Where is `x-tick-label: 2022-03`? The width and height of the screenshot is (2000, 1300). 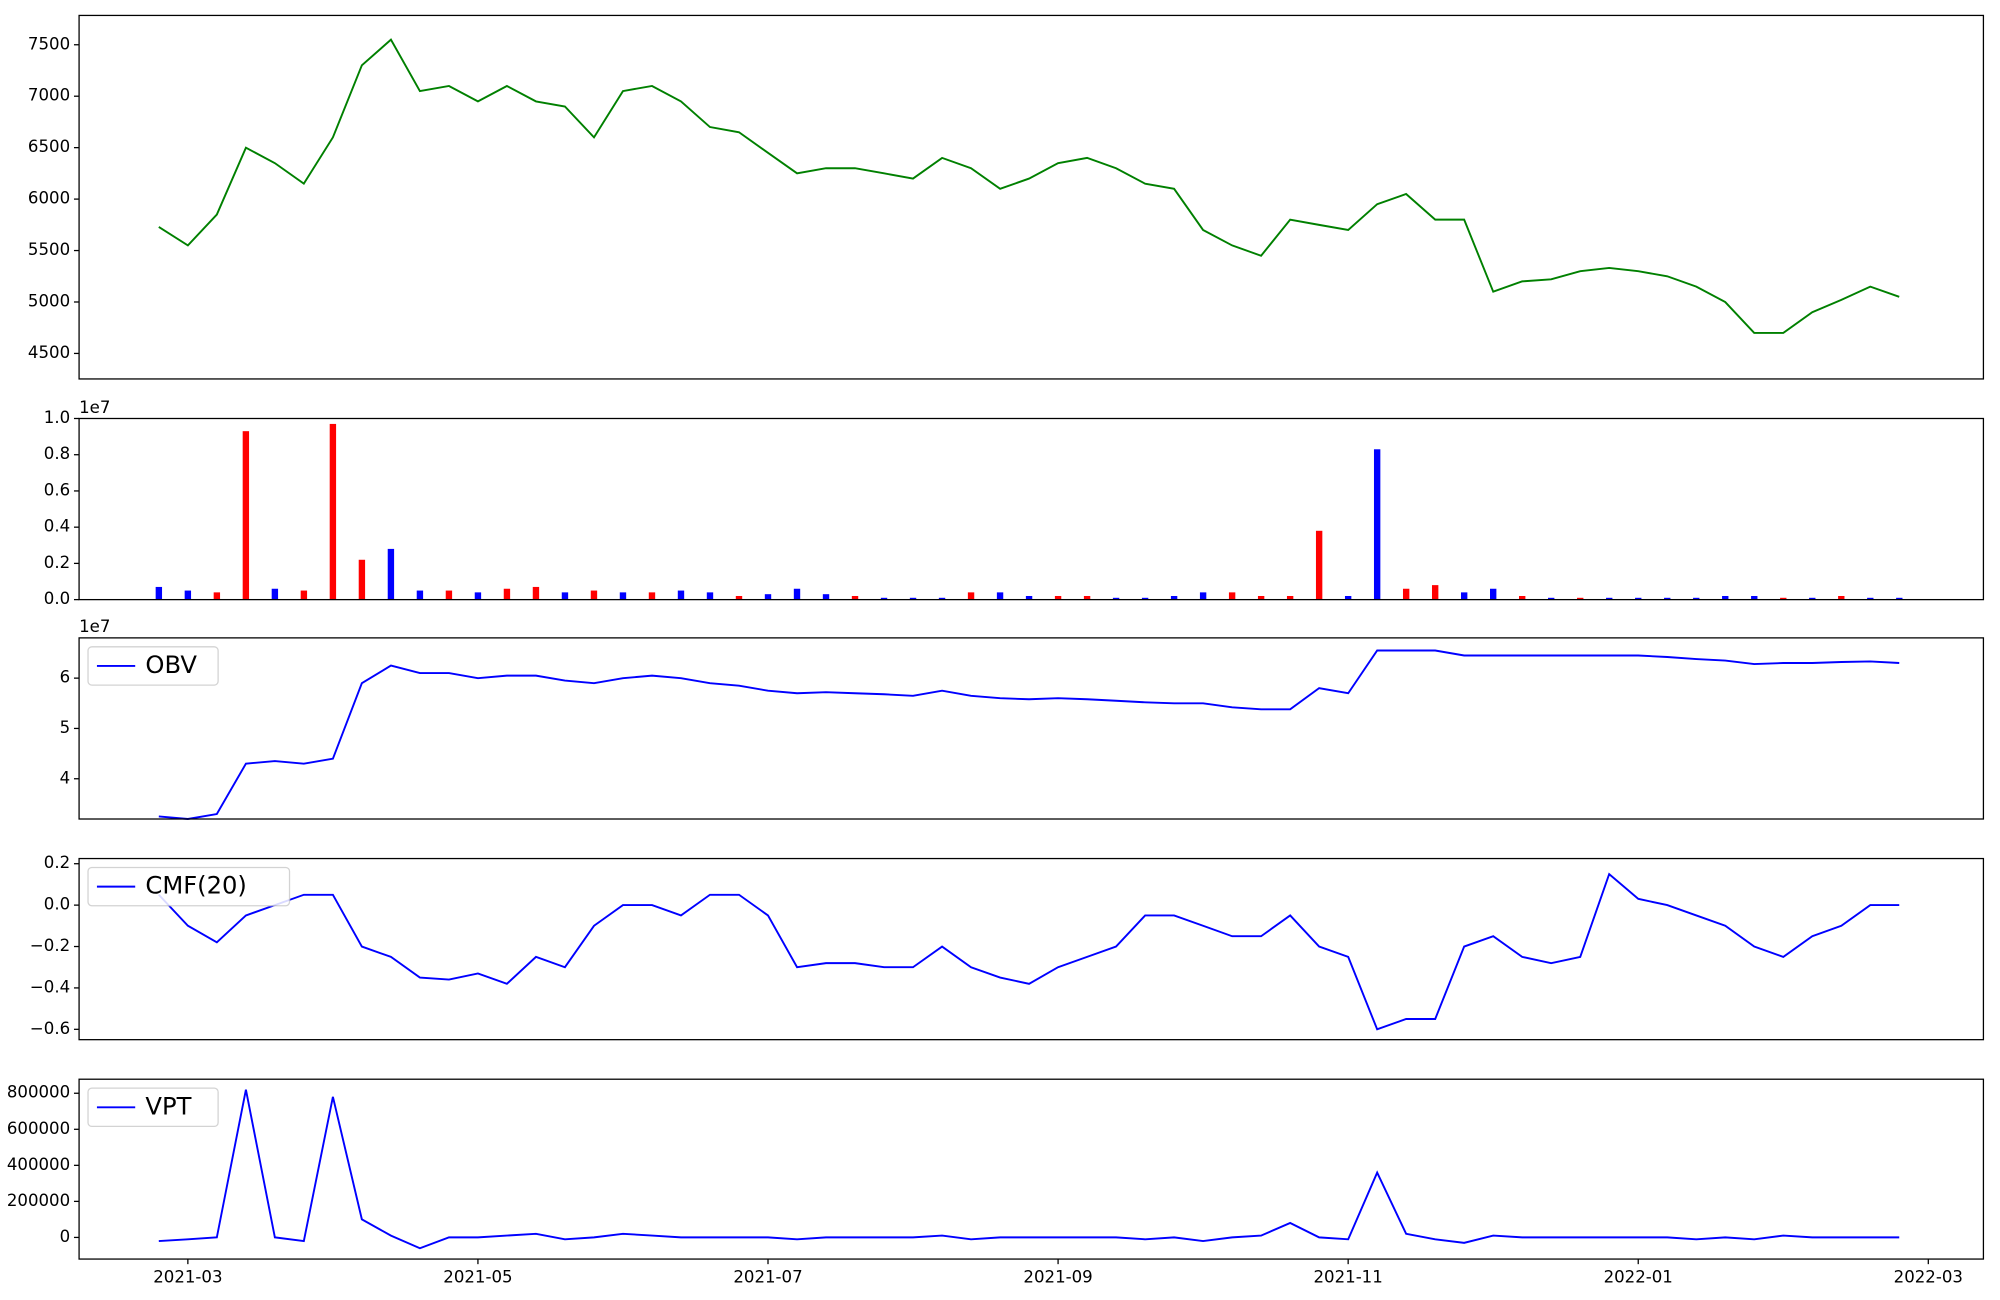
x-tick-label: 2022-03 is located at coordinates (1928, 1277).